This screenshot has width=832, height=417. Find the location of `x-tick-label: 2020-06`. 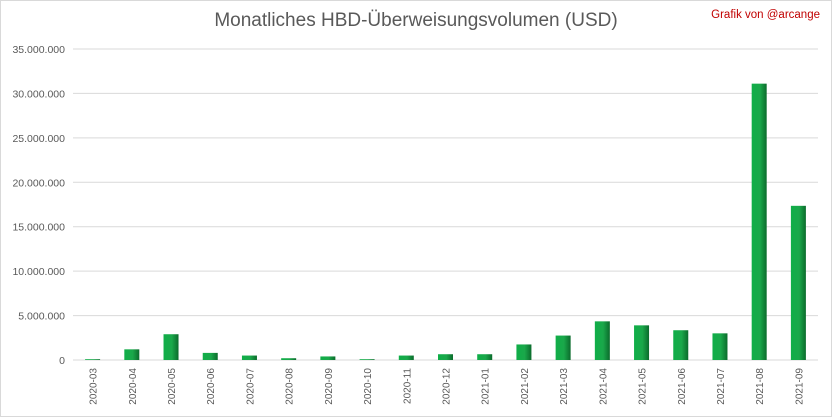

x-tick-label: 2020-06 is located at coordinates (211, 386).